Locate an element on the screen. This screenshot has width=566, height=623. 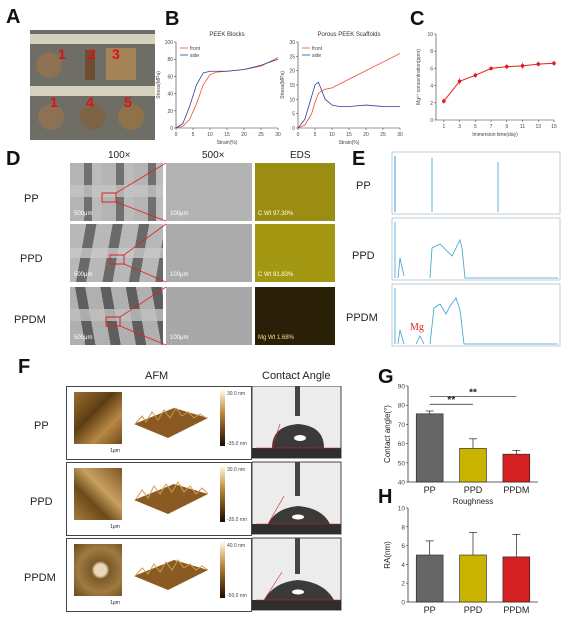
y-tick-label: 20 is located at coordinates (170, 112).